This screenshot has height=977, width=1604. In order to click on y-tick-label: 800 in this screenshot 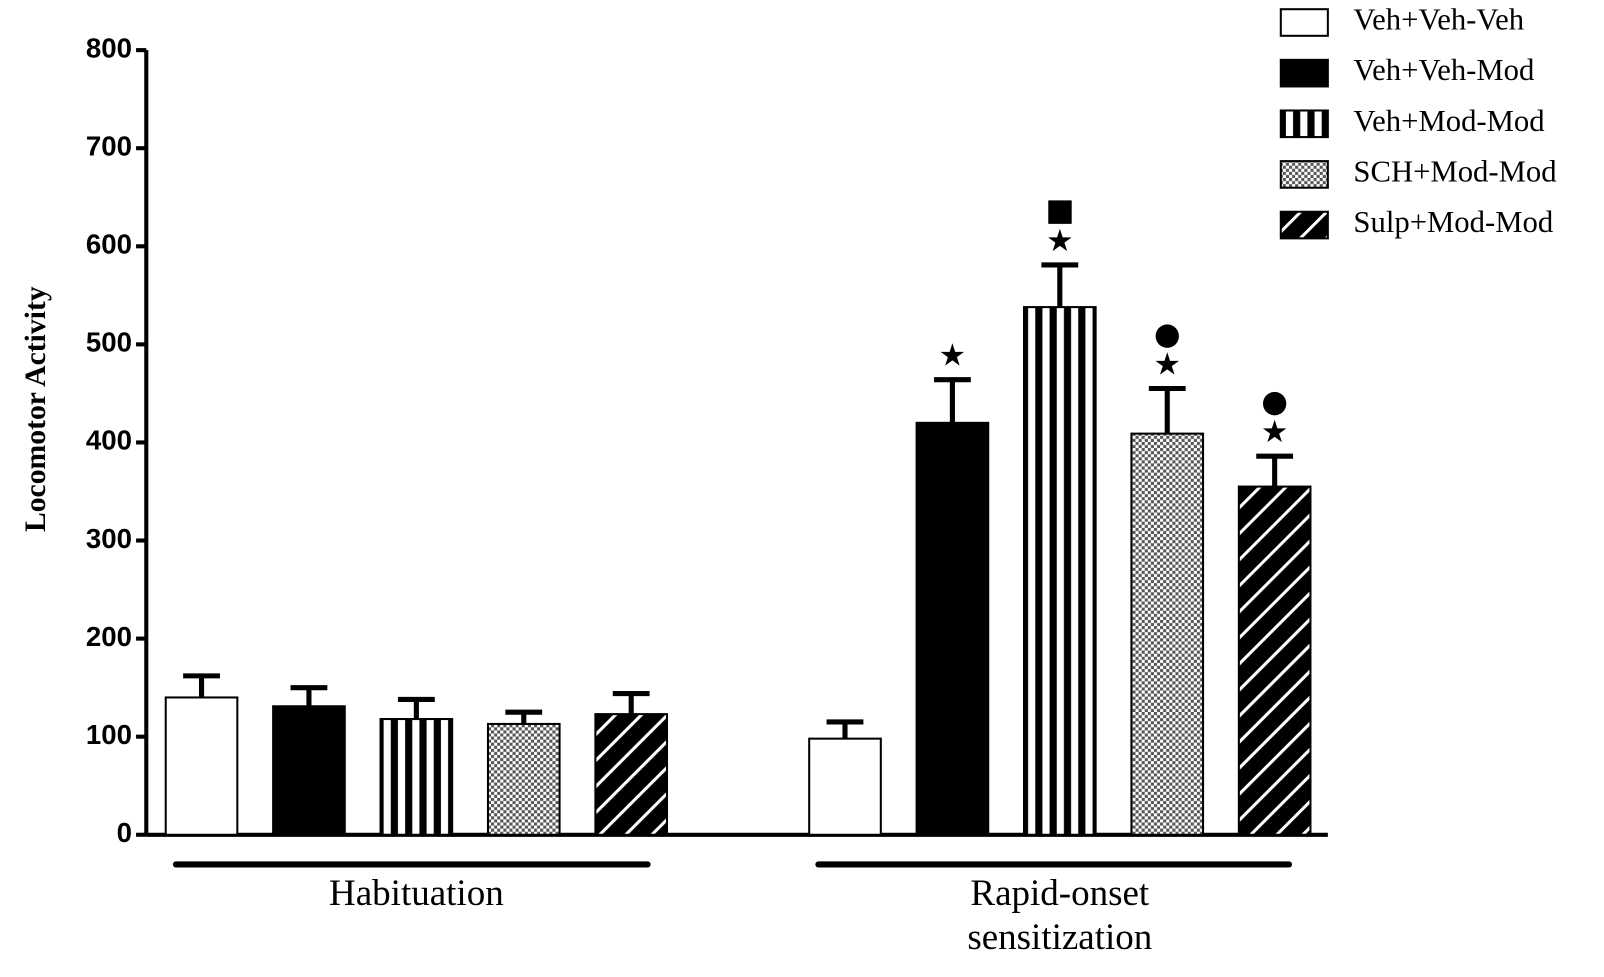, I will do `click(109, 47)`.